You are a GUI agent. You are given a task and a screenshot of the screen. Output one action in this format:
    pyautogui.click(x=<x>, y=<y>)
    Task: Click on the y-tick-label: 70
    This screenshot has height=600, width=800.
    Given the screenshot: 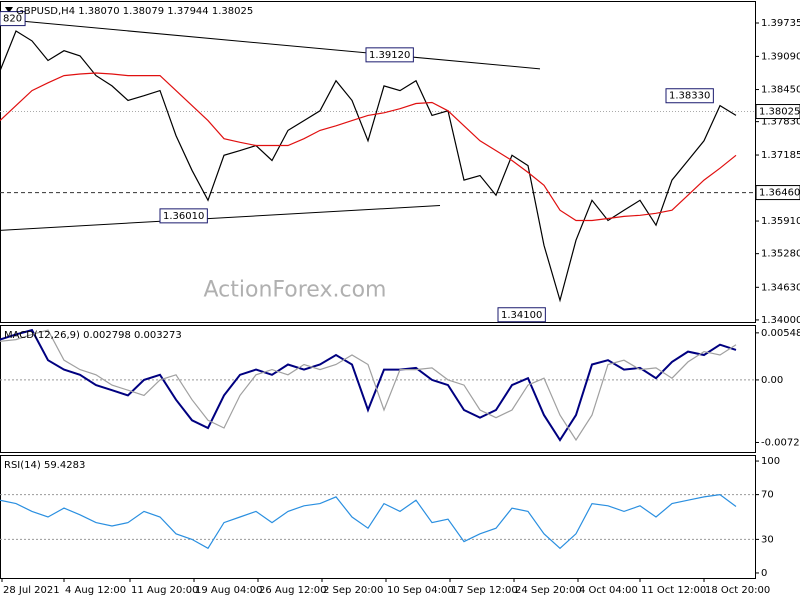 What is the action you would take?
    pyautogui.click(x=767, y=495)
    